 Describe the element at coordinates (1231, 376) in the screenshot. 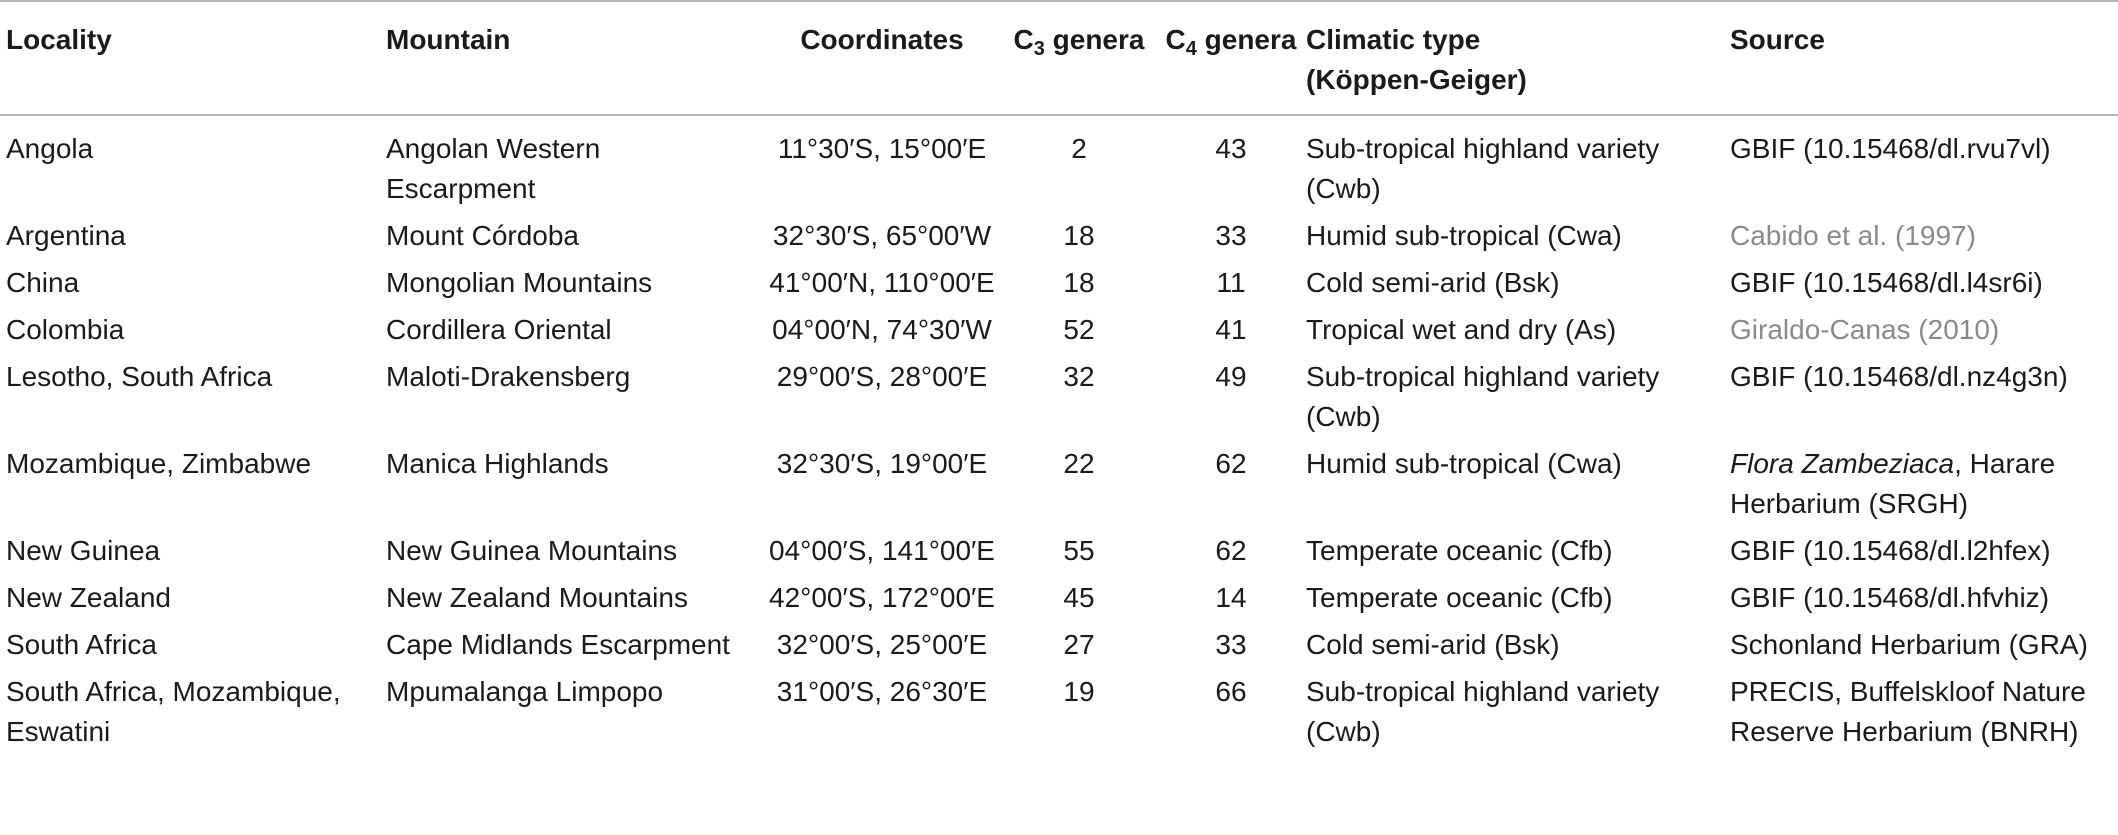

I see `cell-c4: 49` at that location.